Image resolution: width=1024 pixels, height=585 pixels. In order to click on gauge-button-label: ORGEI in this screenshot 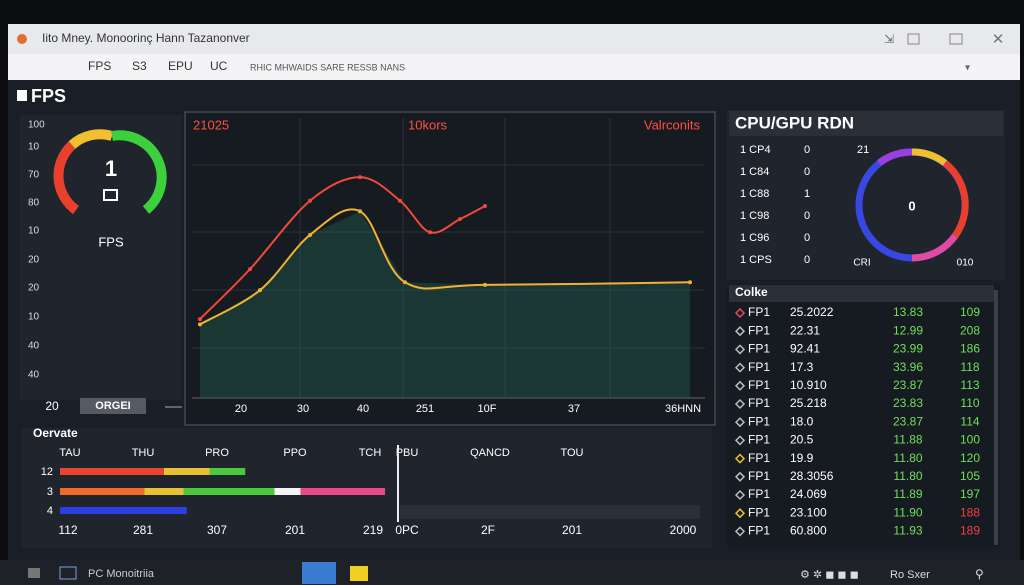, I will do `click(112, 406)`.